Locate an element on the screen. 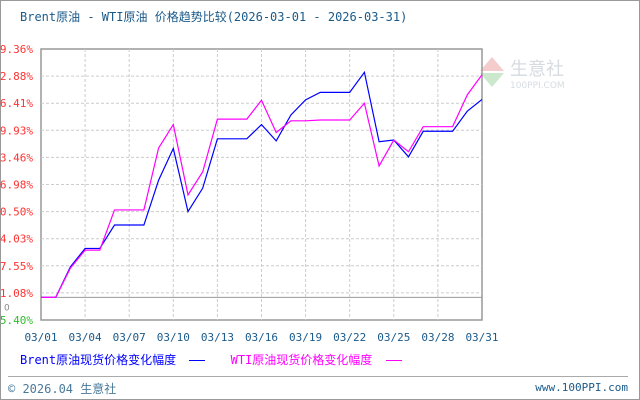 The image size is (640, 400). y-tick-label: 7.55% is located at coordinates (16, 266).